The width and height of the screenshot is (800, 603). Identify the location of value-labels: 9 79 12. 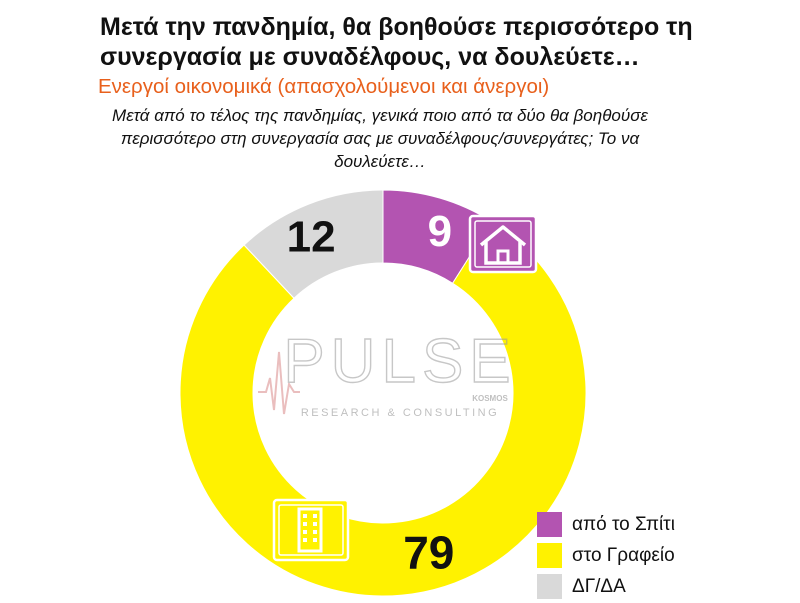
(371, 392).